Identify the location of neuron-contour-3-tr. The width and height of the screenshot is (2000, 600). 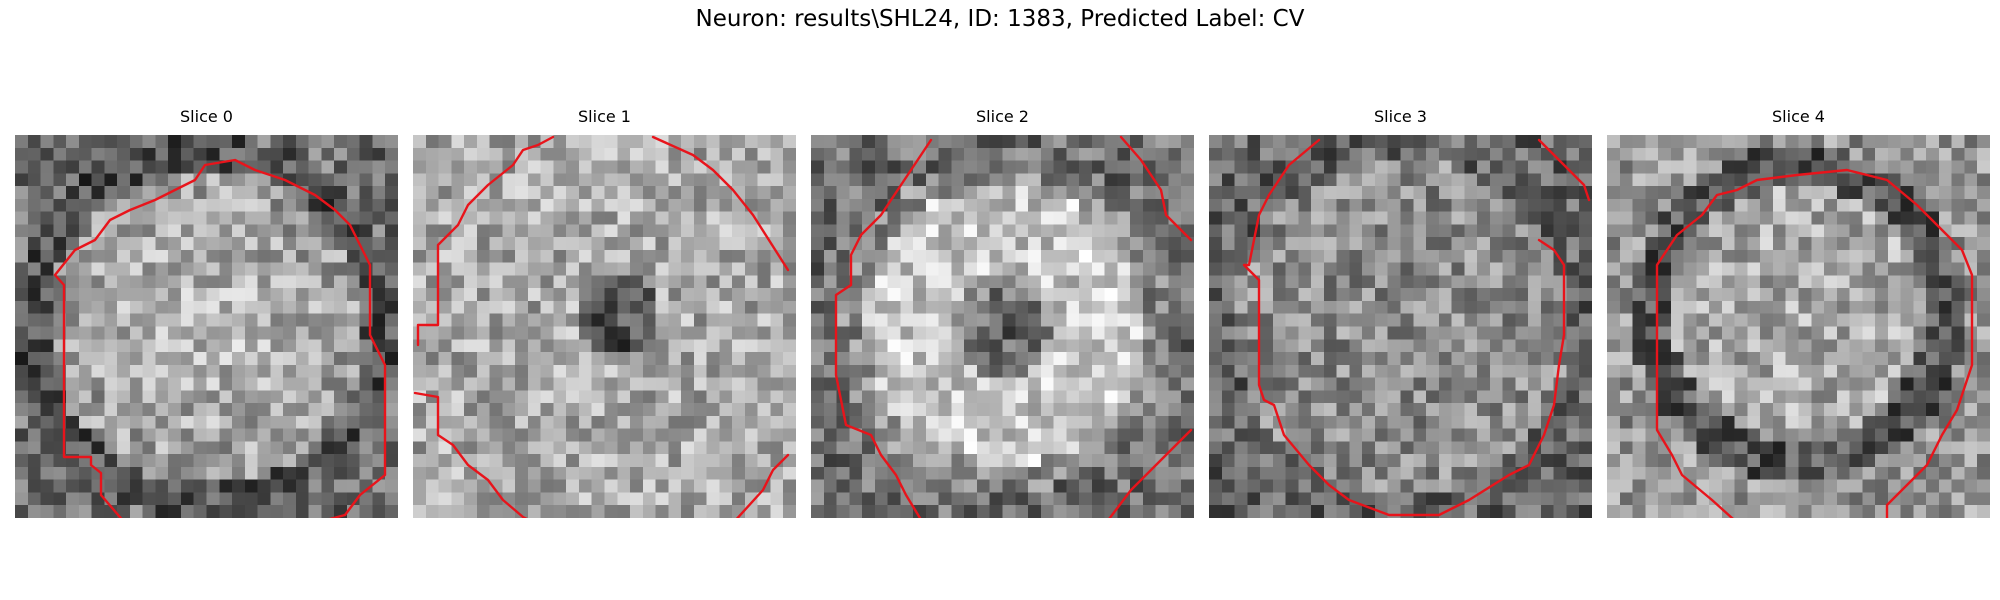
(1564, 170).